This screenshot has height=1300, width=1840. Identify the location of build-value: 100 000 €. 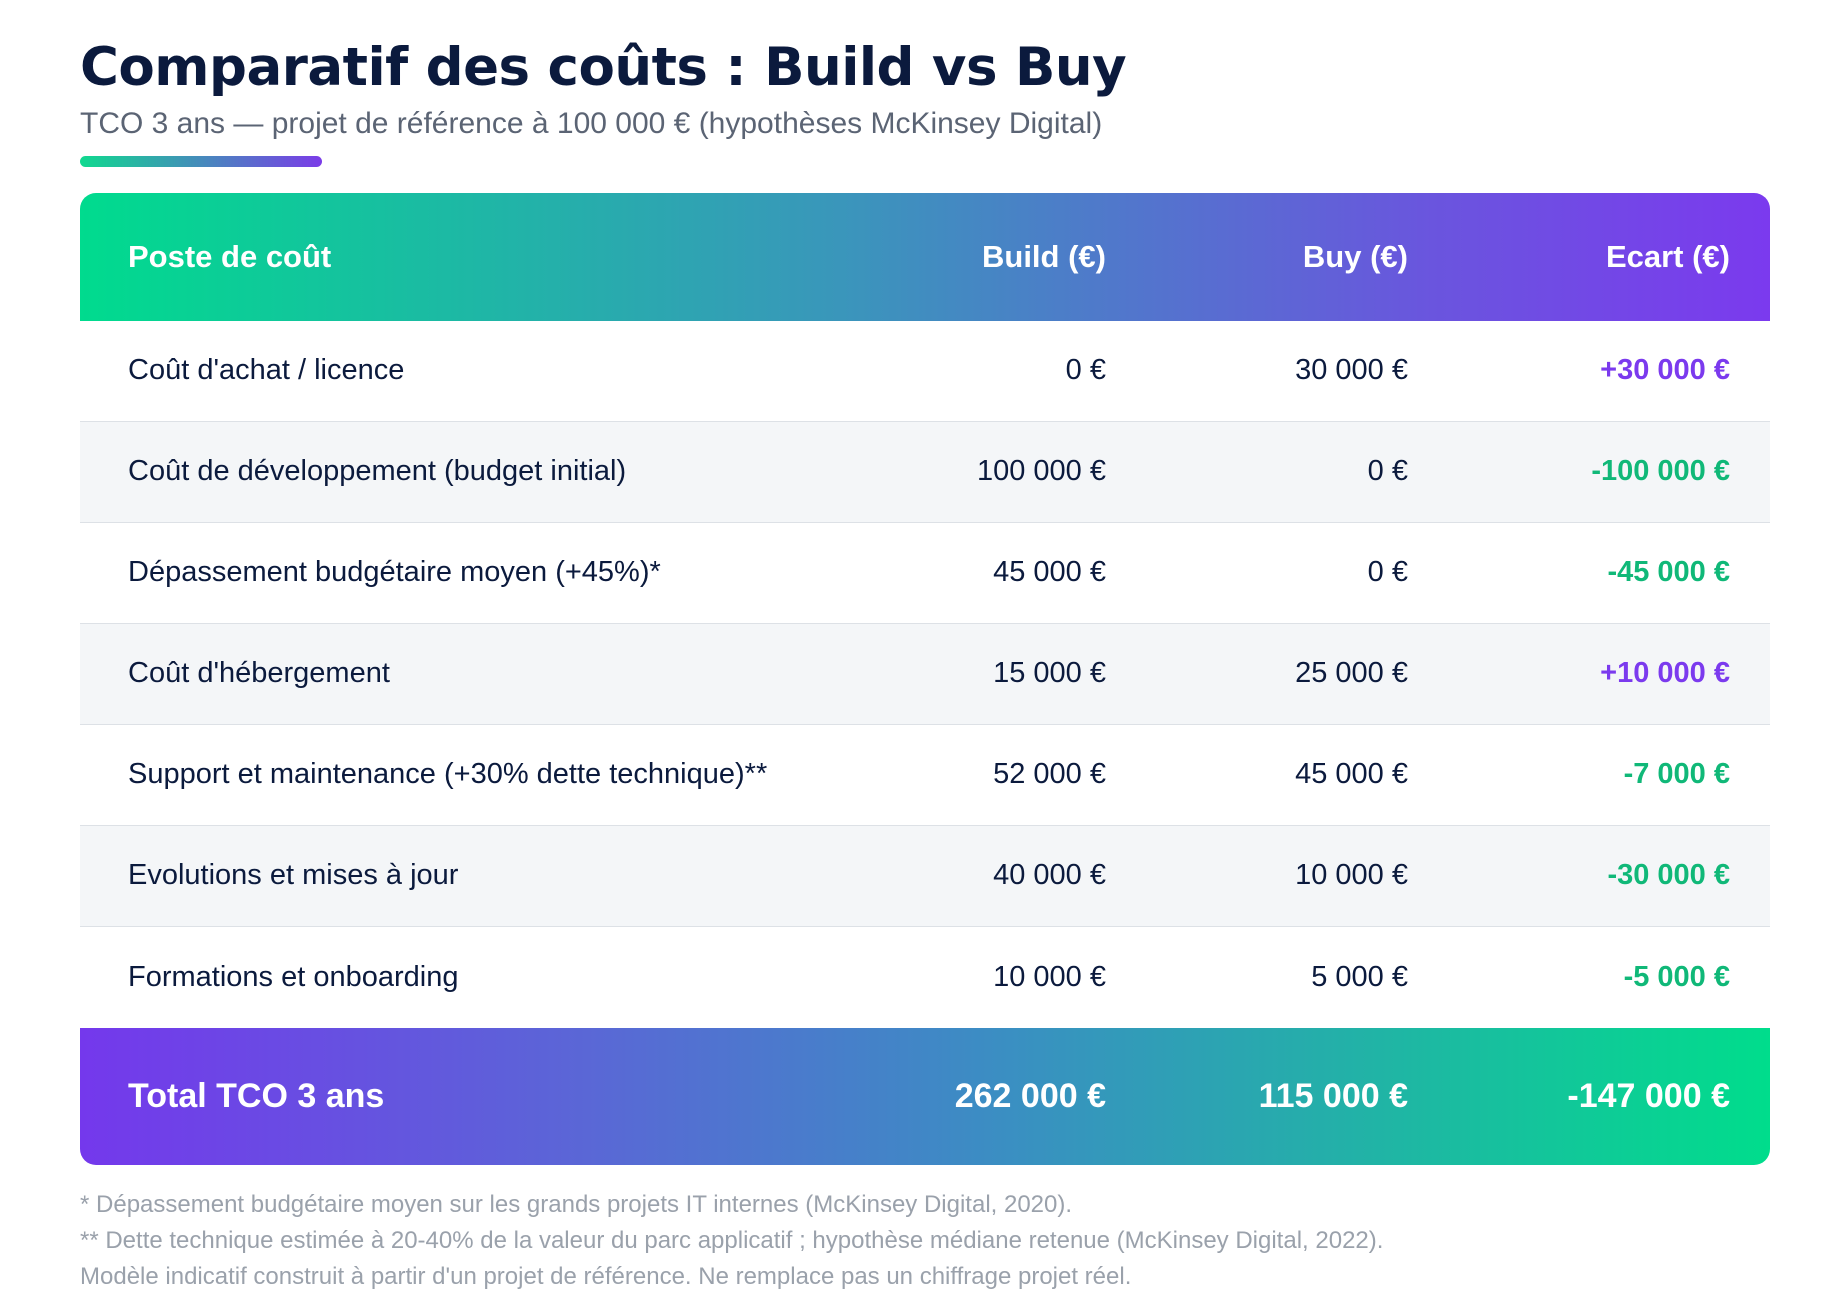
(1041, 471).